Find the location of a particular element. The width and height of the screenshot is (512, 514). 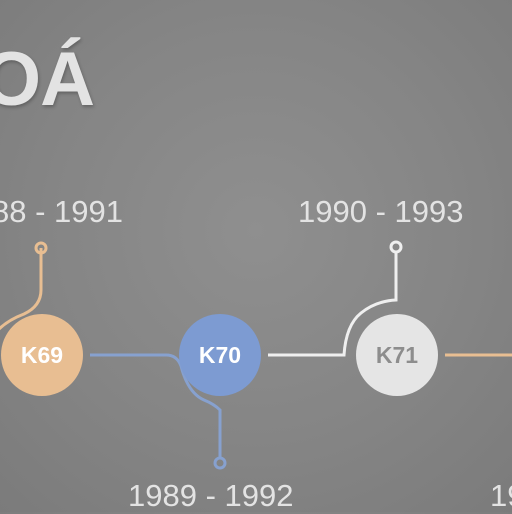

k71-node: K71 is located at coordinates (397, 355).